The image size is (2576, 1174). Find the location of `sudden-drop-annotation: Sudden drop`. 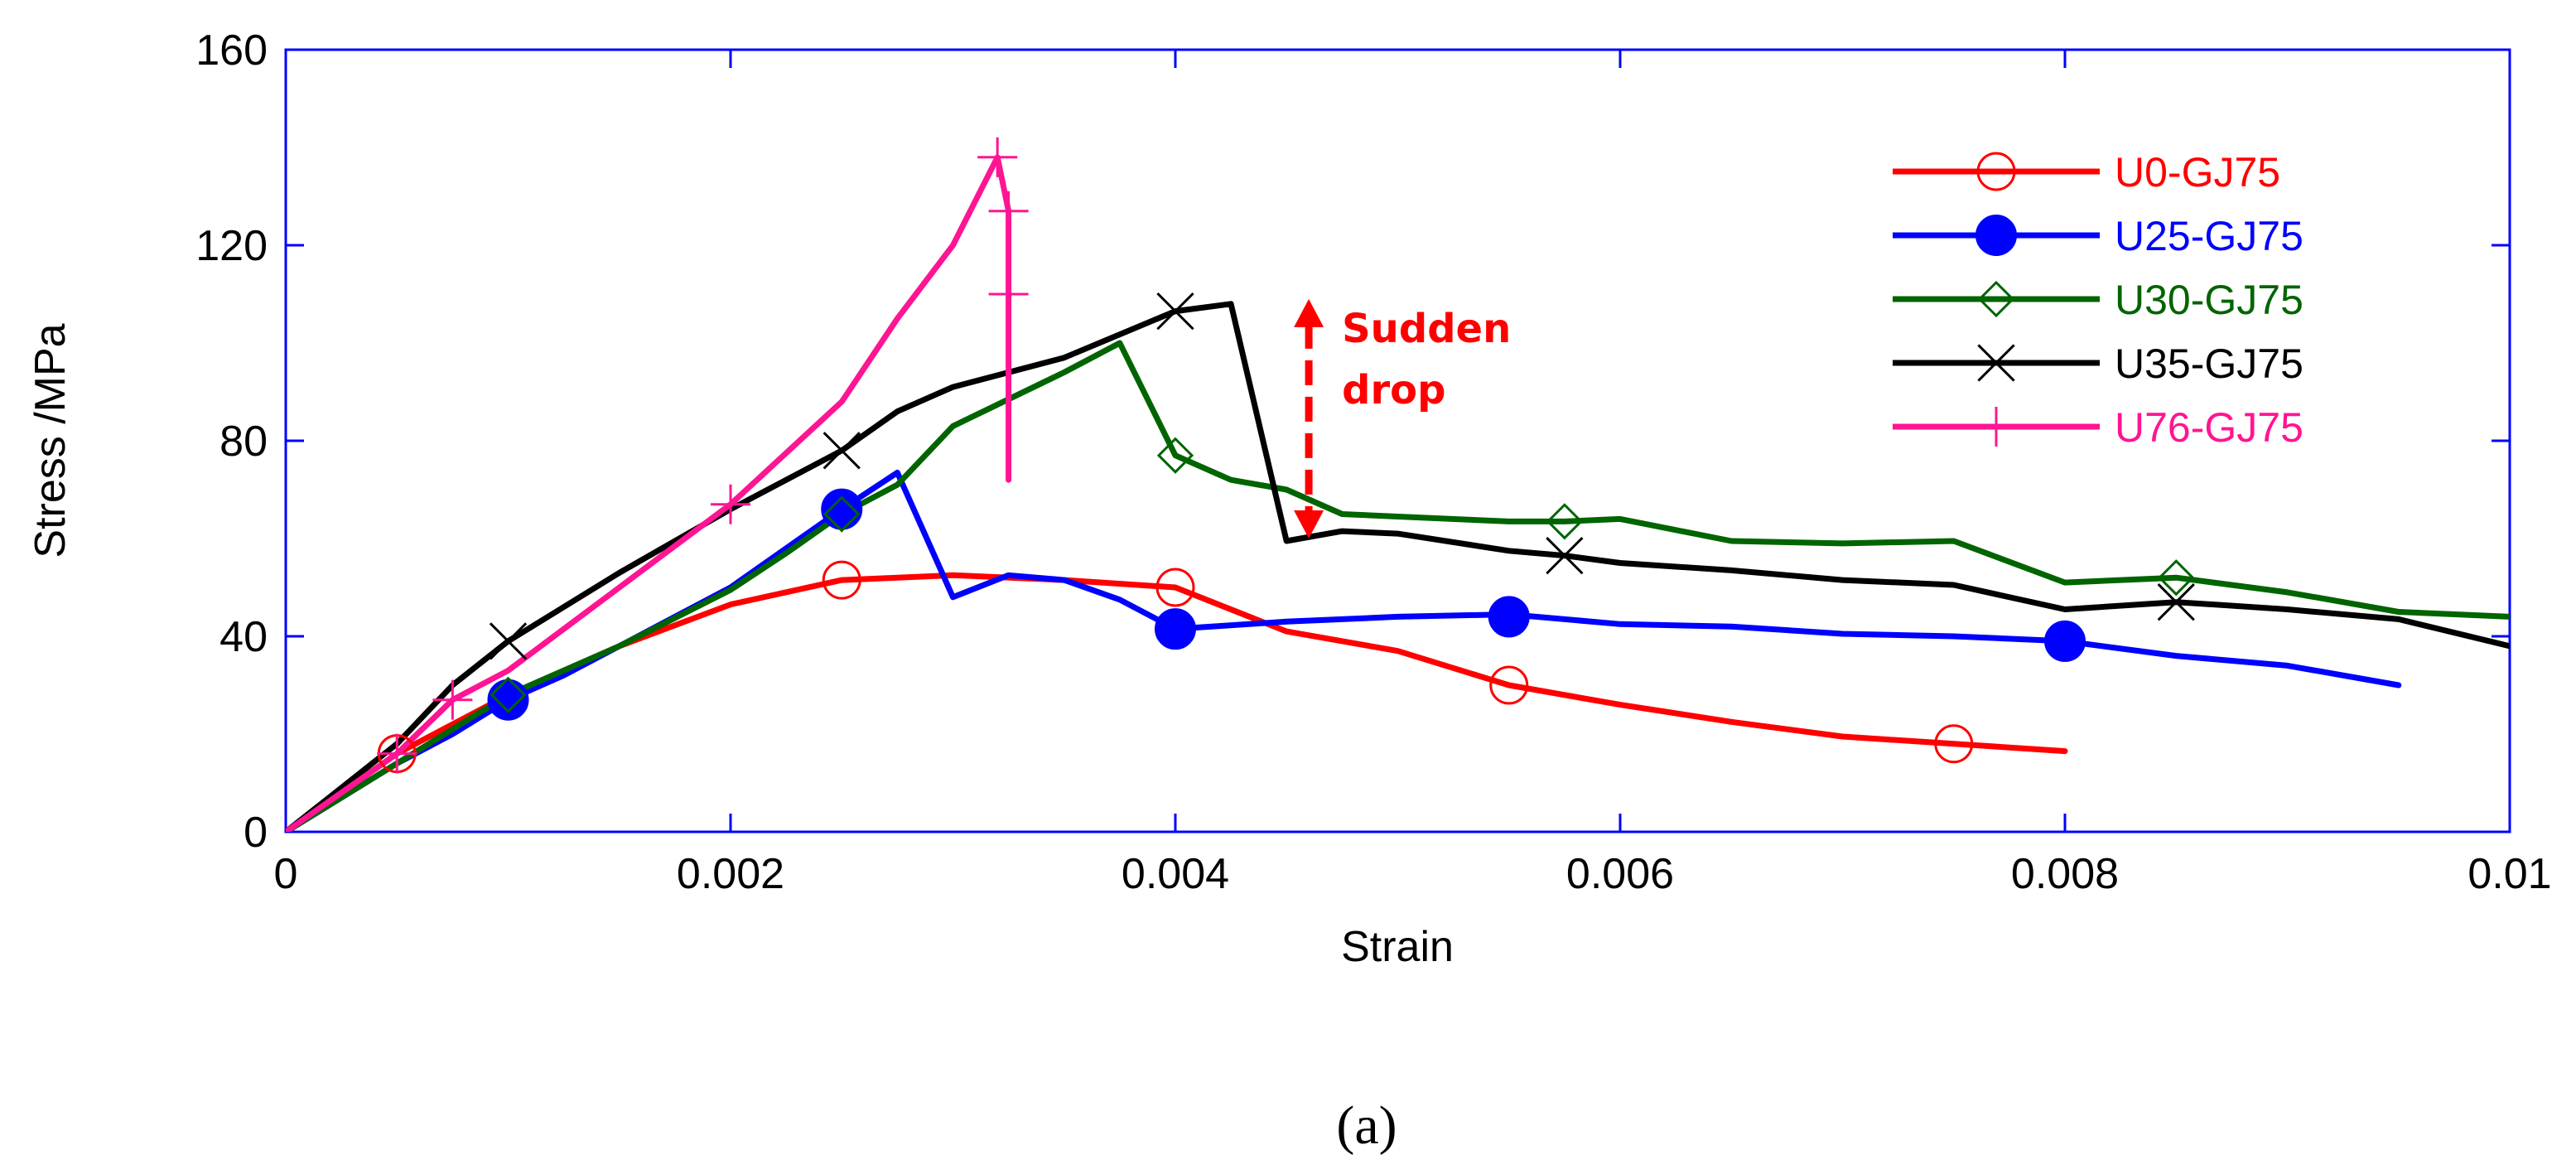

sudden-drop-annotation: Sudden drop is located at coordinates (1403, 418).